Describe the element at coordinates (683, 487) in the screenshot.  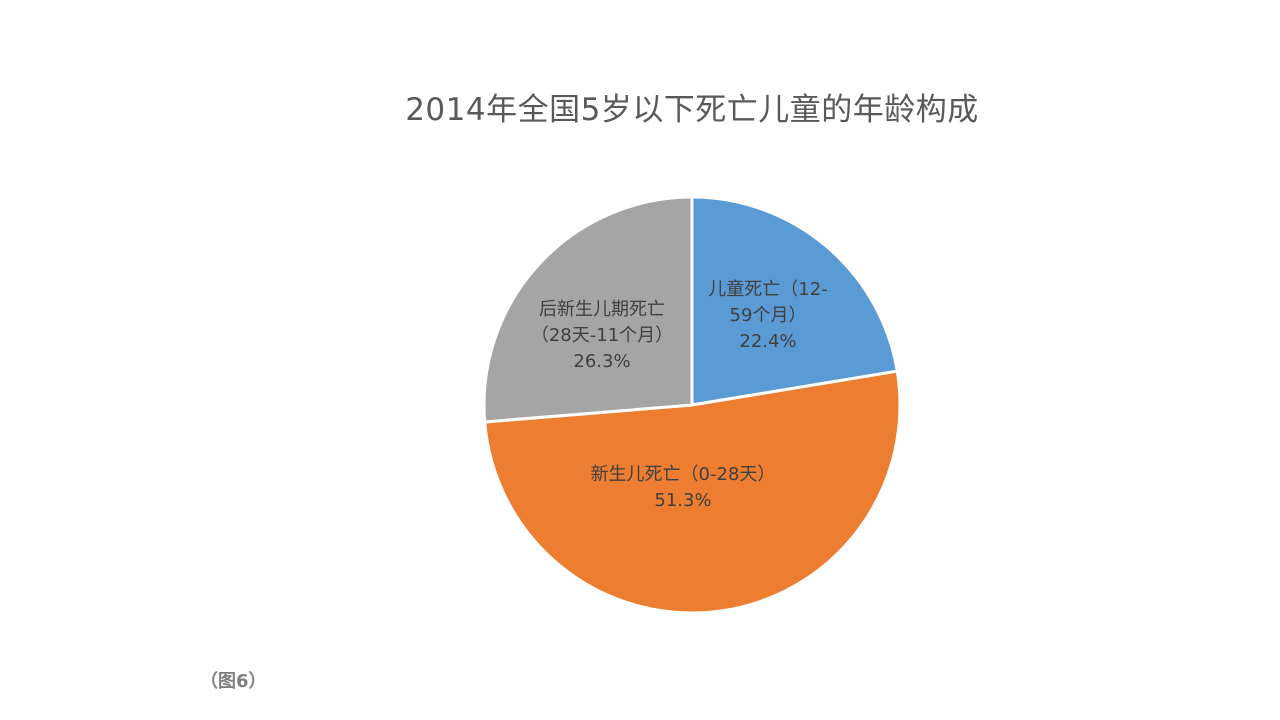
I see `slice-data-label-2: 新生儿死亡（0-28天） 51.3%` at that location.